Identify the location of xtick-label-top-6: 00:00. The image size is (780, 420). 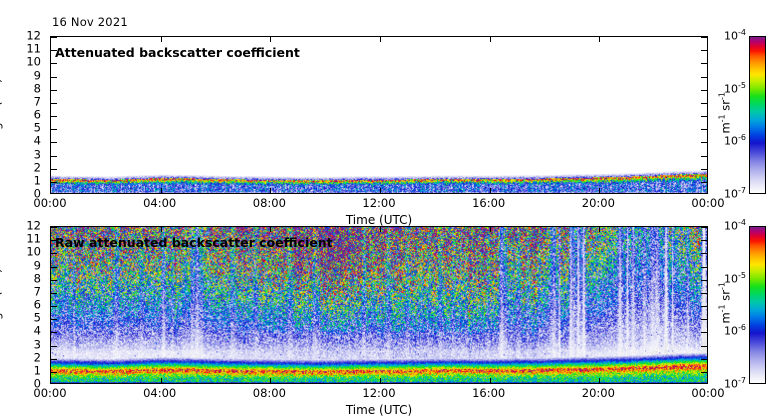
(708, 203).